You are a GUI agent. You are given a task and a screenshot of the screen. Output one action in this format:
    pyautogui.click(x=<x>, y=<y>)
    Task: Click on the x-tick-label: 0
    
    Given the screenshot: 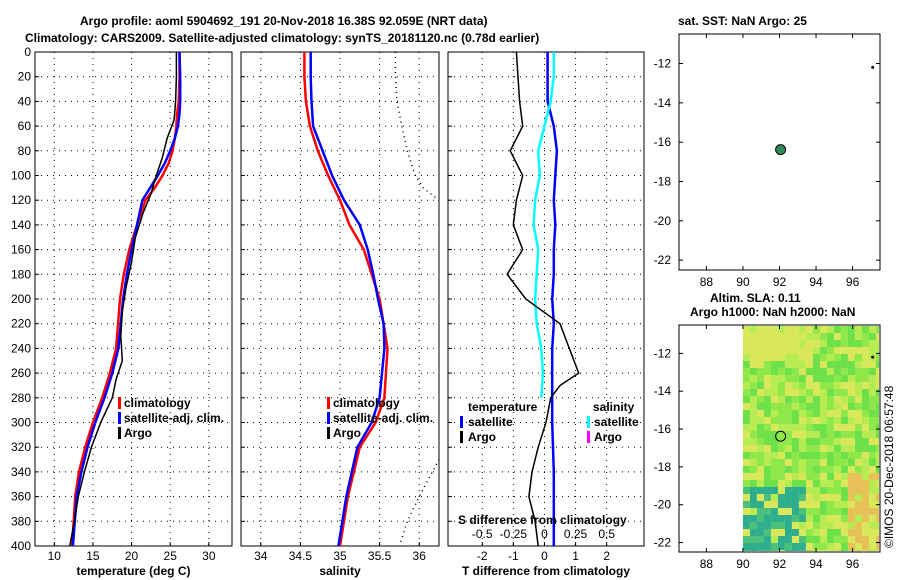 What is the action you would take?
    pyautogui.click(x=544, y=556)
    